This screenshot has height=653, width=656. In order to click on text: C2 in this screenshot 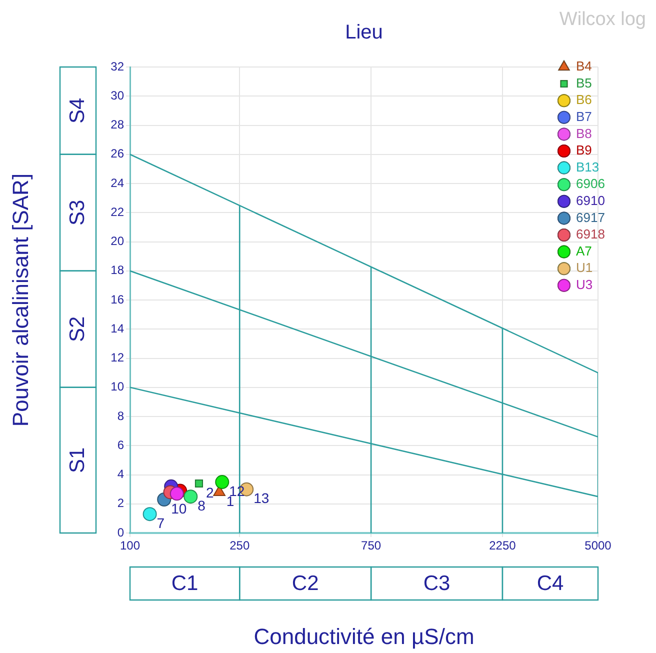, I will do `click(305, 583)`.